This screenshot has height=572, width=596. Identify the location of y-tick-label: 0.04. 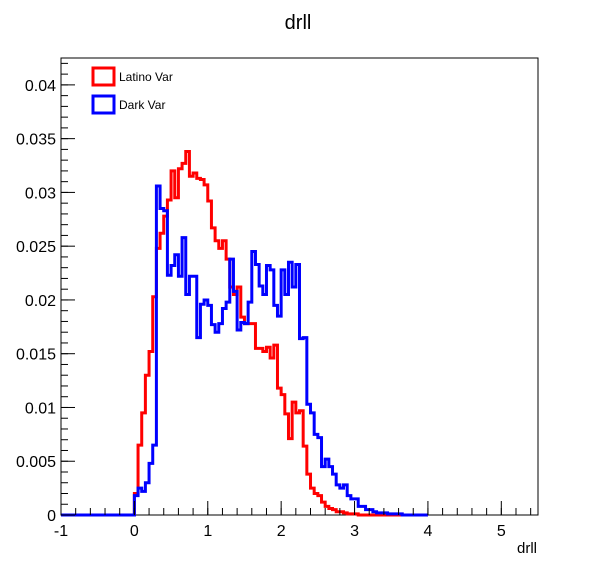
(40, 86).